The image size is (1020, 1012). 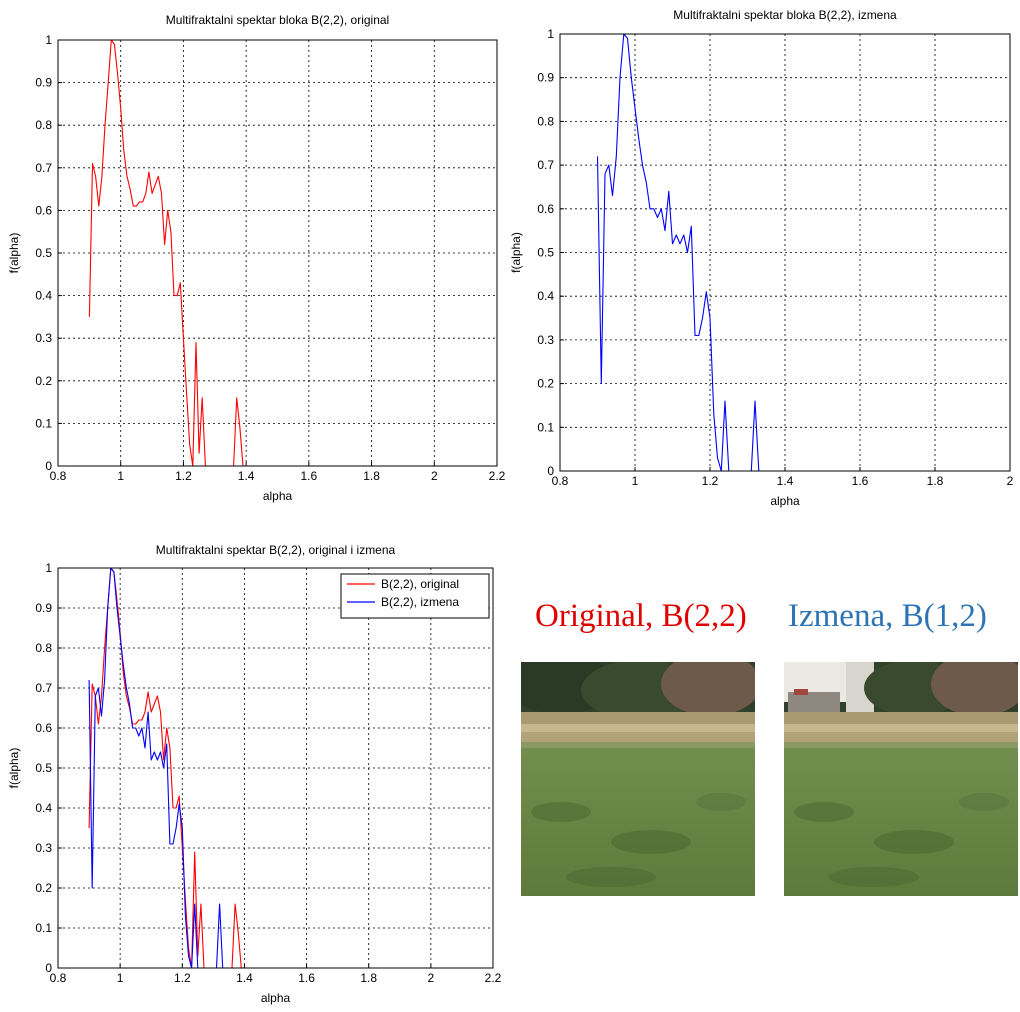 I want to click on field-photo-original, so click(x=638, y=779).